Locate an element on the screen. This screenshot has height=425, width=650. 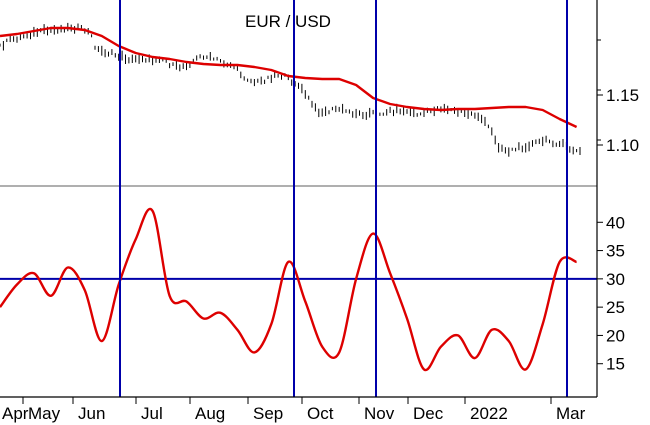
month-label: Dec is located at coordinates (428, 413).